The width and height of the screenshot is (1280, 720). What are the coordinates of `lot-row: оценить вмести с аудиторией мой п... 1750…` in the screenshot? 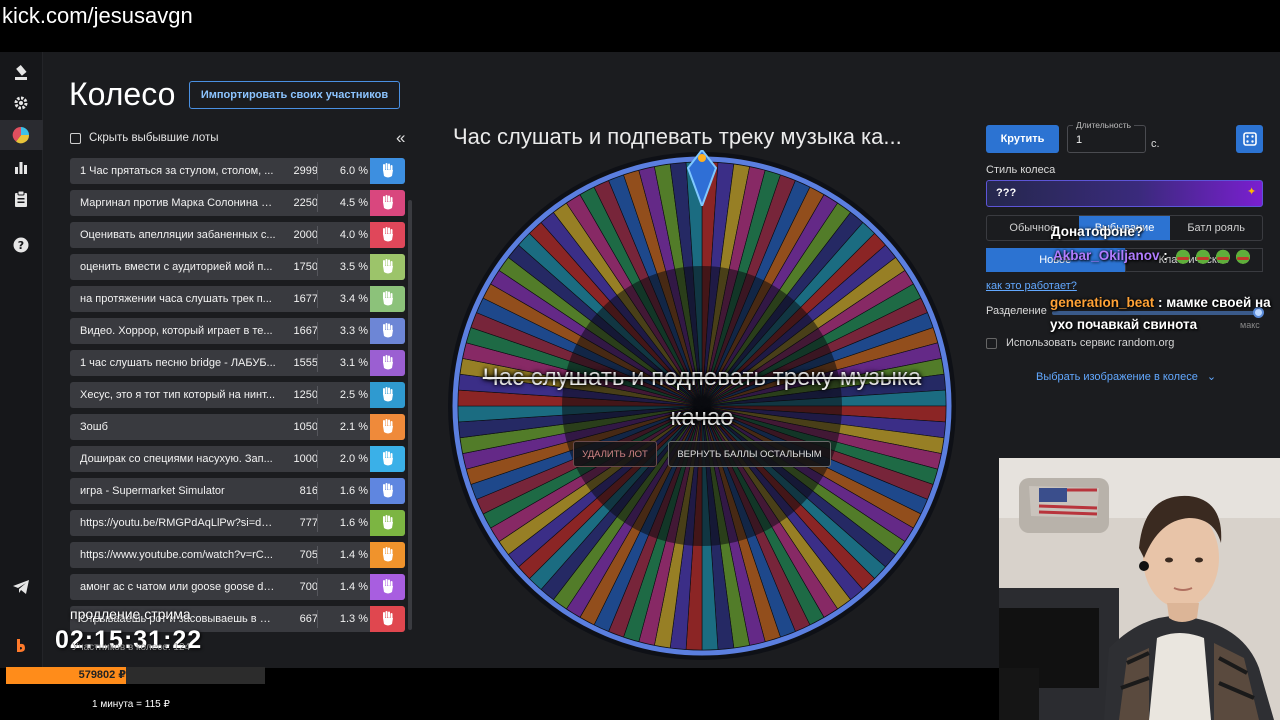 It's located at (237, 267).